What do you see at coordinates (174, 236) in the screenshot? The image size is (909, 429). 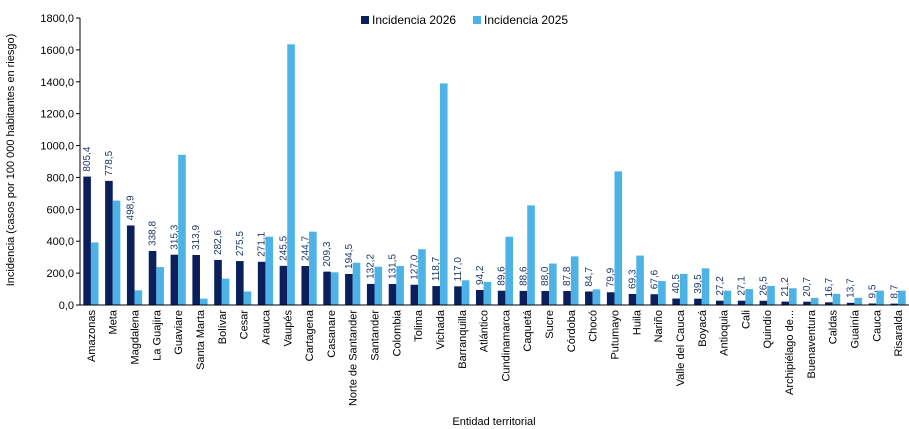 I see `data-label-2026: 315,3` at bounding box center [174, 236].